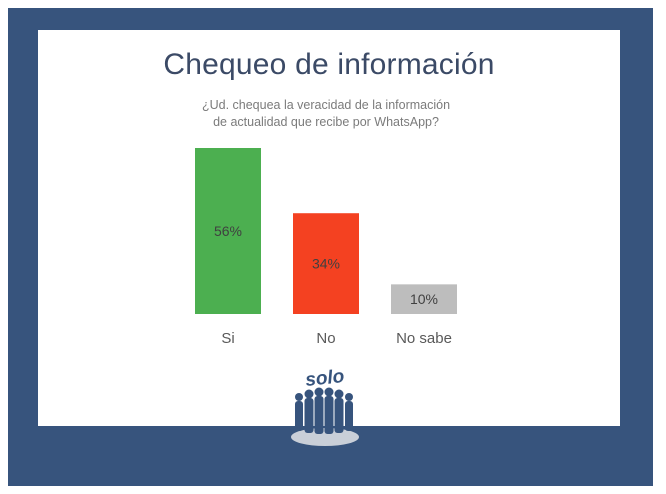 This screenshot has height=494, width=666. Describe the element at coordinates (329, 64) in the screenshot. I see `slide-title: Chequeo de información` at that location.